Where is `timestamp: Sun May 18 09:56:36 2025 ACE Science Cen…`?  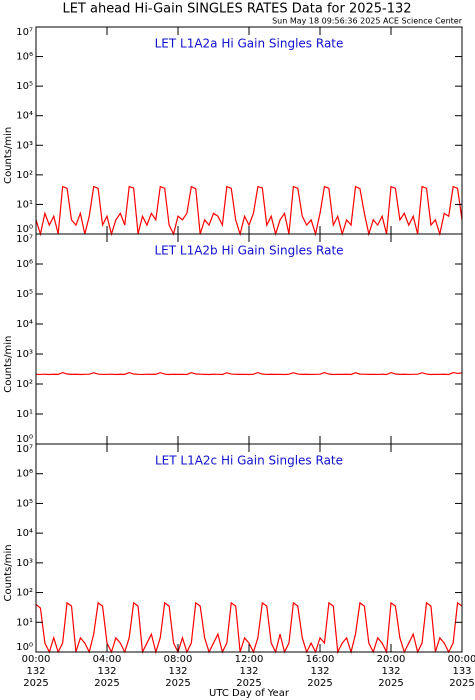 timestamp: Sun May 18 09:56:36 2025 ACE Science Cen… is located at coordinates (367, 21).